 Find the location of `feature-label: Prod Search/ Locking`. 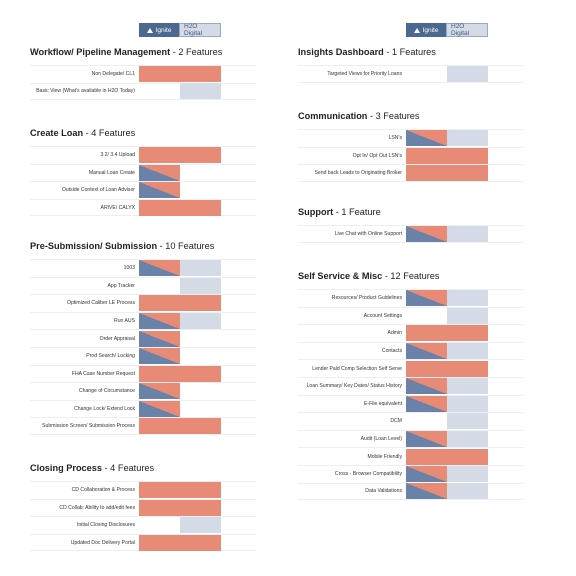

feature-label: Prod Search/ Locking is located at coordinates (110, 356).